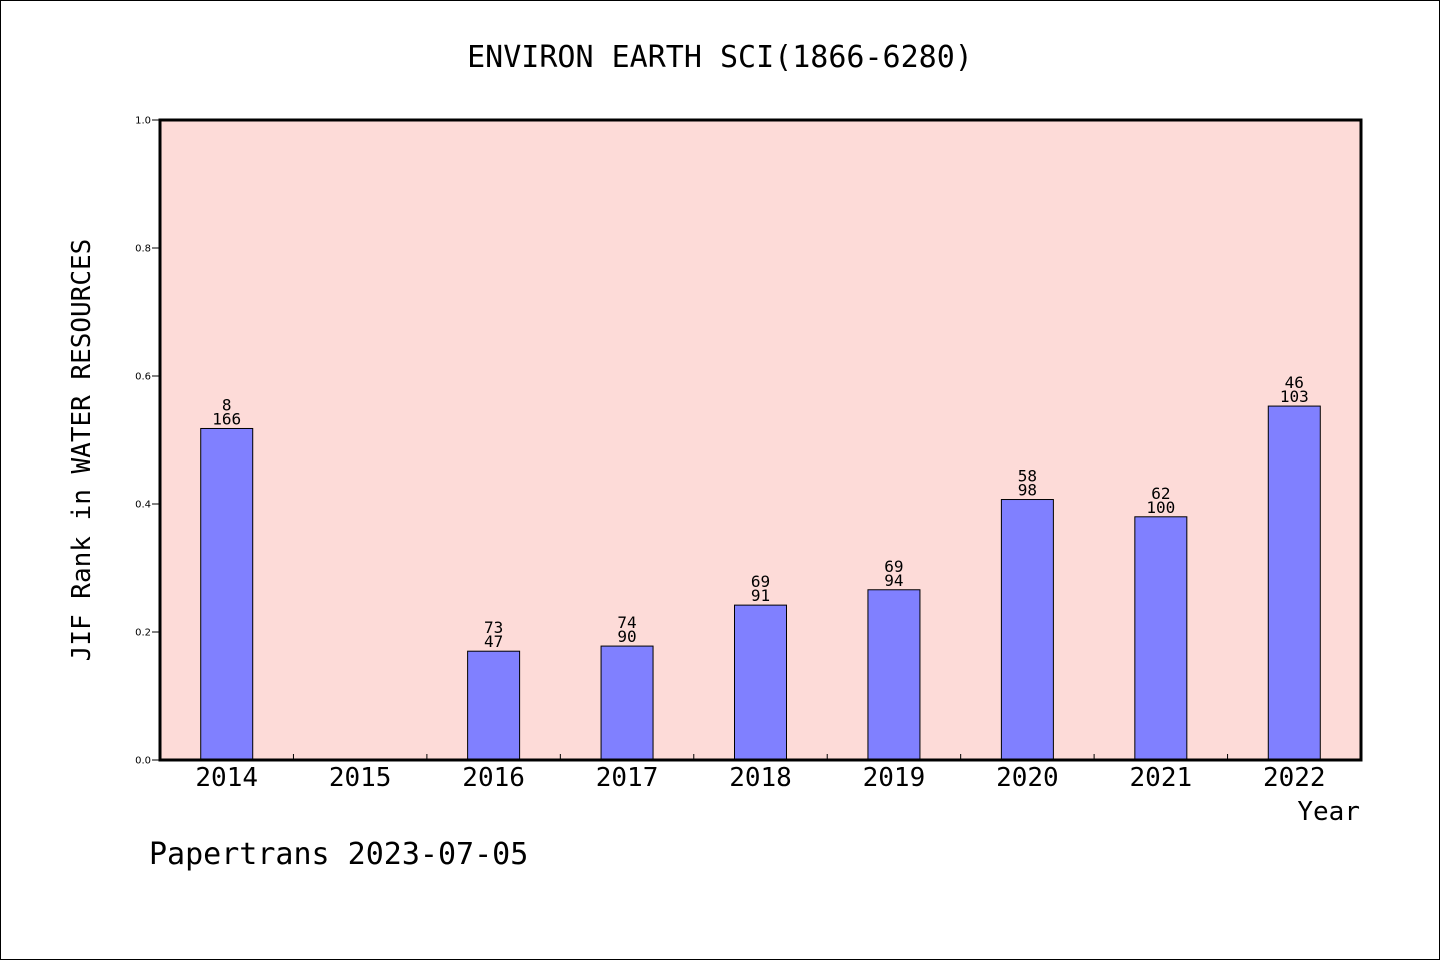 This screenshot has width=1440, height=960. I want to click on x-tick-label: 2017, so click(627, 778).